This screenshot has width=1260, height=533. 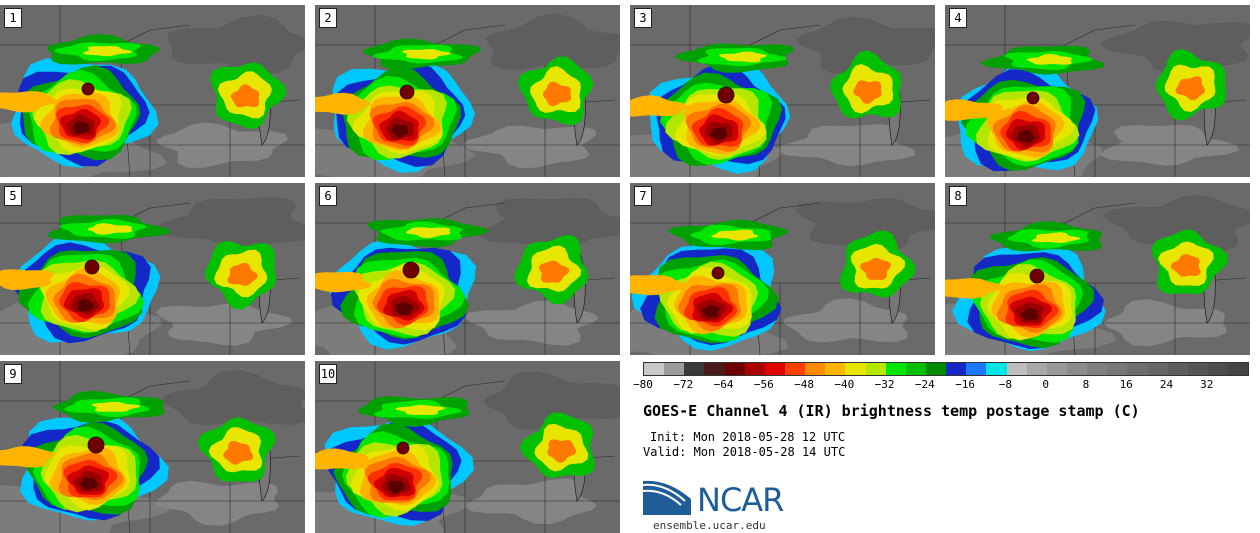 I want to click on init-time: Init: Mon 2018-05-28 12 UTC, so click(x=748, y=437).